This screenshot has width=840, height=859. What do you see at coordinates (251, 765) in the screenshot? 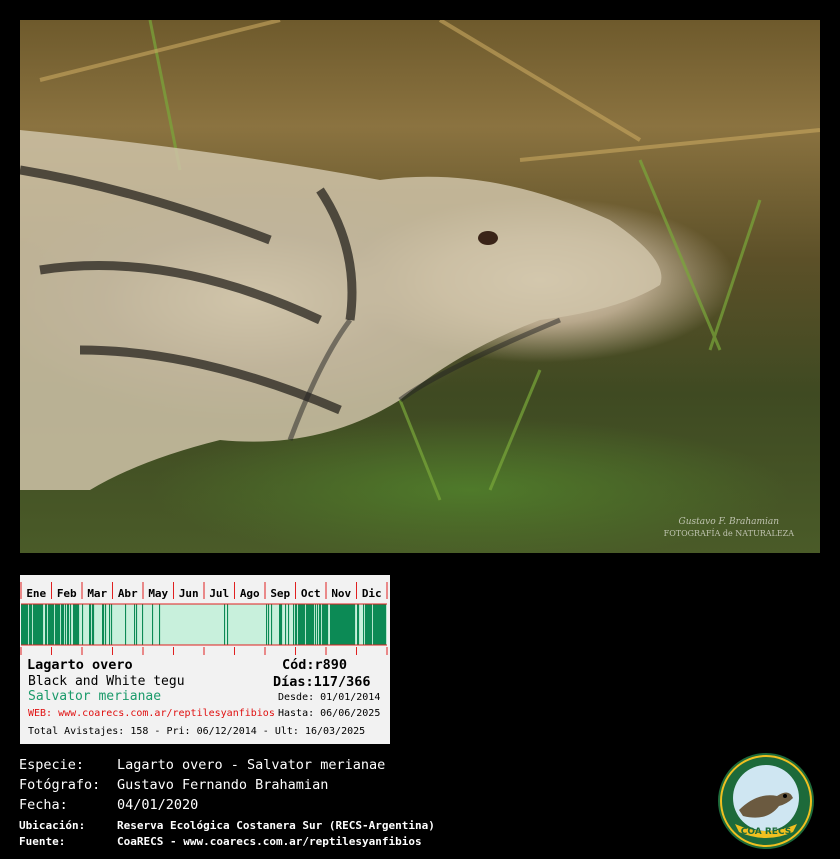
I see `species-value: Lagarto overo - Salvator merianae` at bounding box center [251, 765].